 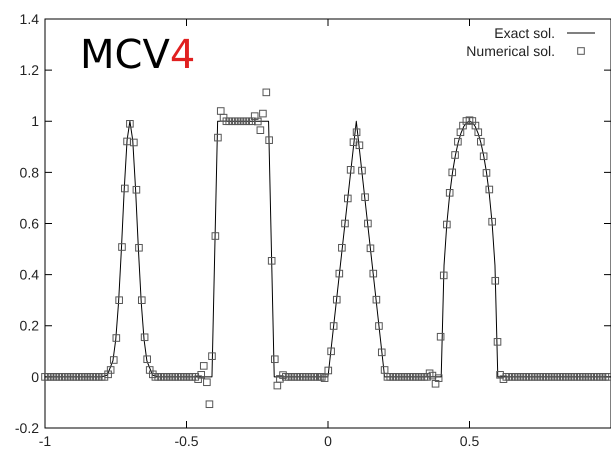 What do you see at coordinates (138, 55) in the screenshot?
I see `chart-title: MCV4` at bounding box center [138, 55].